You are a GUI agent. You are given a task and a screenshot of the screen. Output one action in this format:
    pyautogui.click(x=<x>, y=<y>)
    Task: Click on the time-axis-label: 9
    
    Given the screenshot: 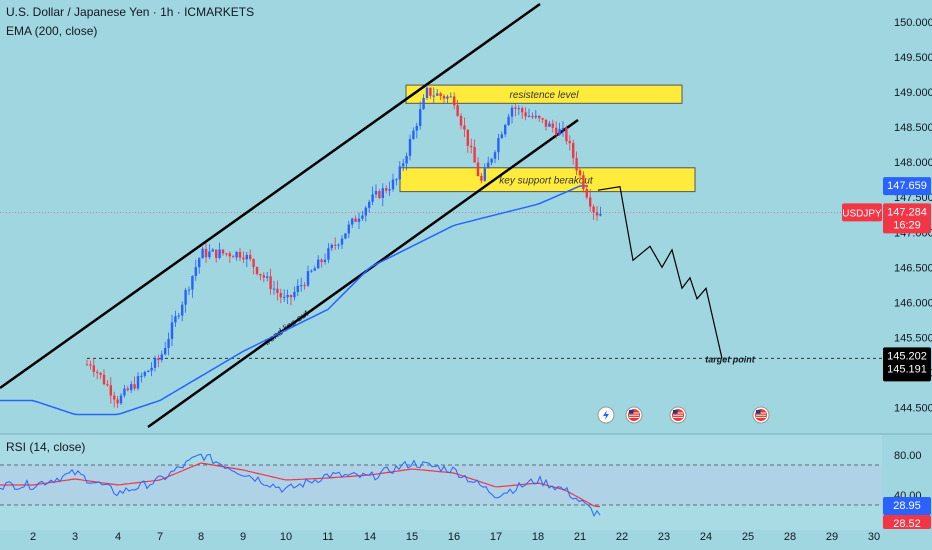 What is the action you would take?
    pyautogui.click(x=243, y=537)
    